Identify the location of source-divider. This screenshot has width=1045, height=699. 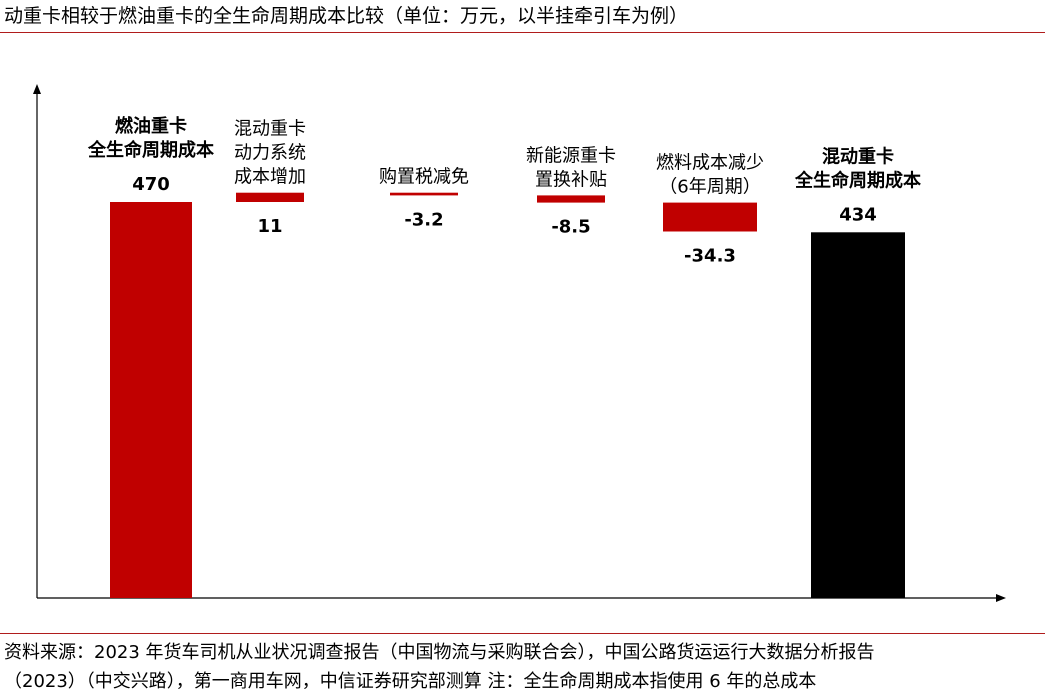
(522, 633).